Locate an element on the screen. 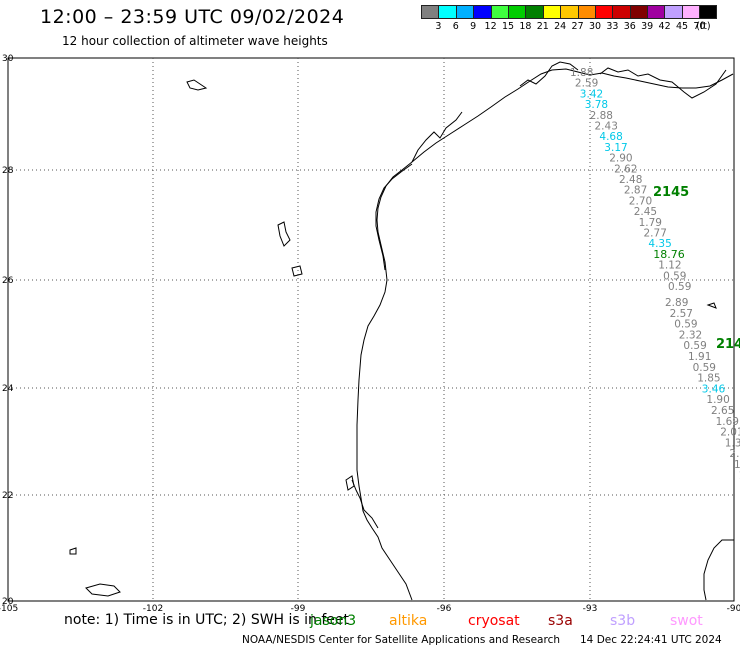  legend-label: 21 is located at coordinates (542, 26).